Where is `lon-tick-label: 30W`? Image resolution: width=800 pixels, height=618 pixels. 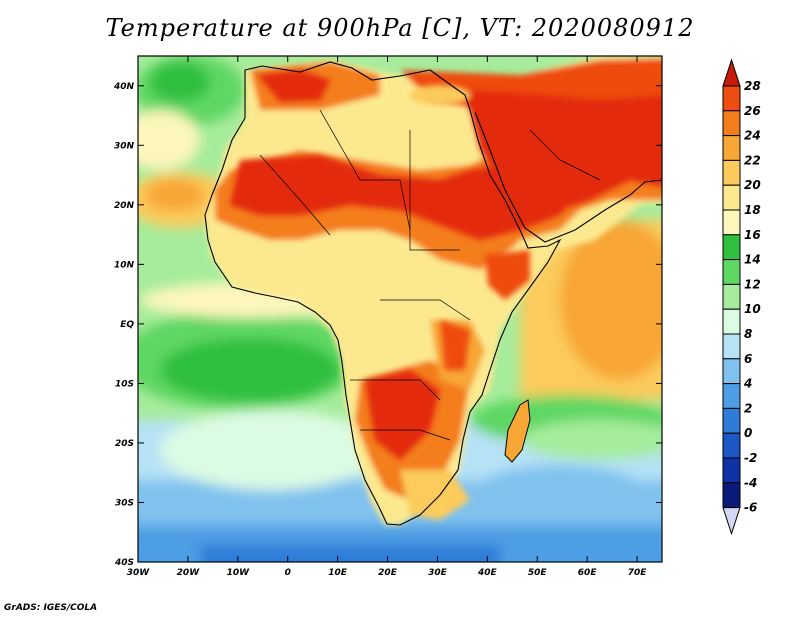 lon-tick-label: 30W is located at coordinates (139, 573).